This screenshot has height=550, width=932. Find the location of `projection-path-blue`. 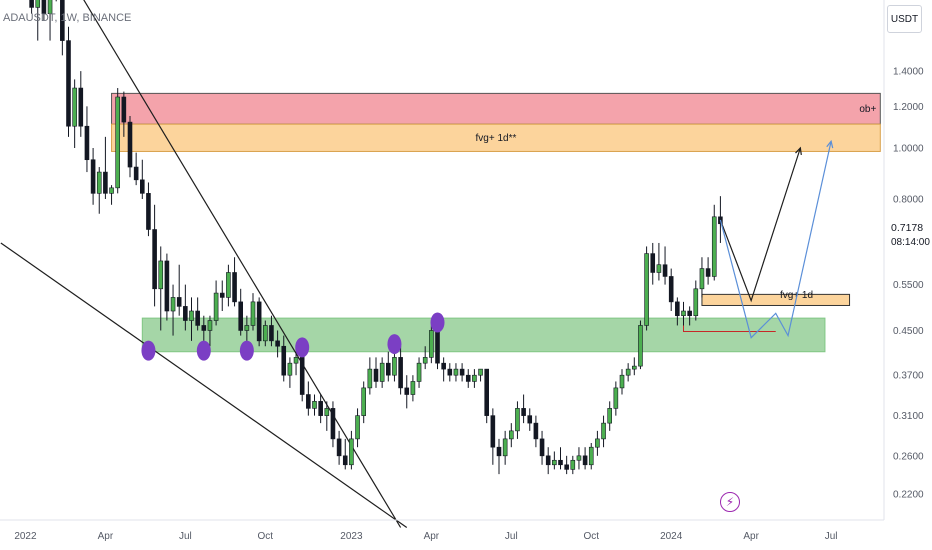

projection-path-blue is located at coordinates (775, 240).